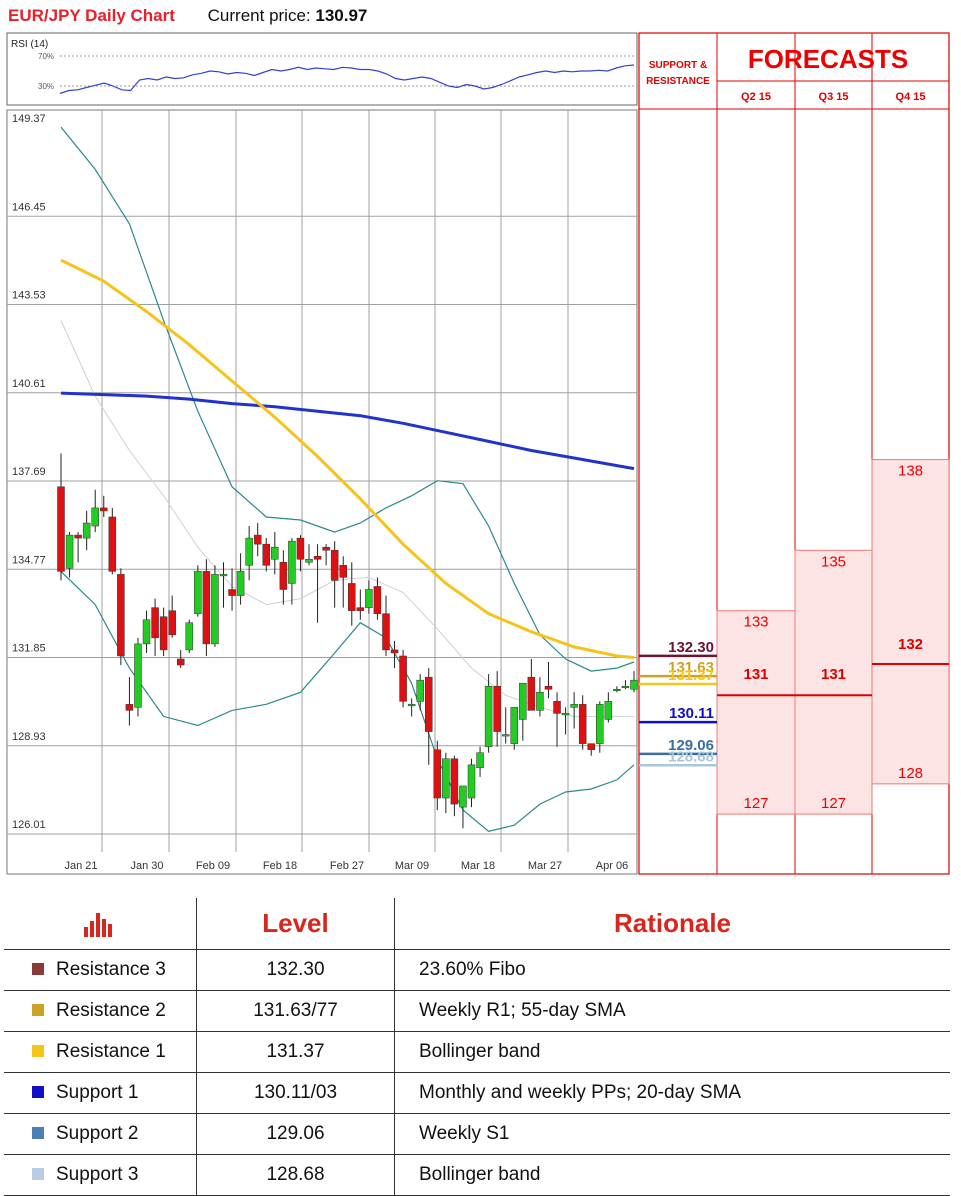 Image resolution: width=961 pixels, height=1196 pixels. What do you see at coordinates (347, 431) in the screenshot?
I see `sma-200-line` at bounding box center [347, 431].